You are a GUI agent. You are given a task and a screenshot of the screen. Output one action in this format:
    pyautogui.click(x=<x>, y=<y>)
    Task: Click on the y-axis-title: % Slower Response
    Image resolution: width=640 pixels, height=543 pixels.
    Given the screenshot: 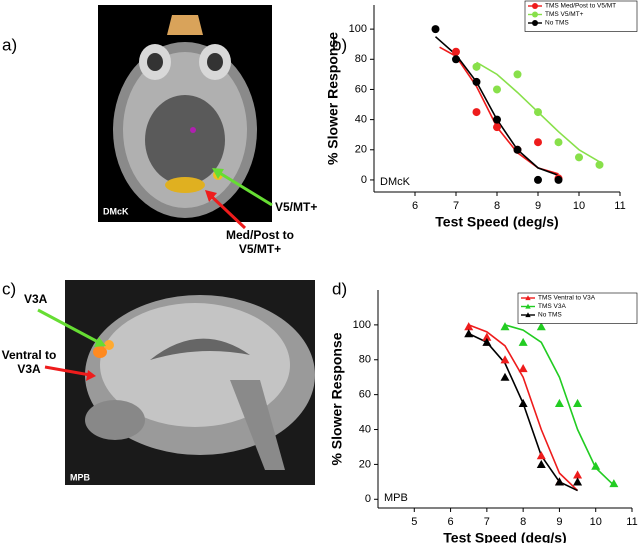 What is the action you would take?
    pyautogui.click(x=337, y=398)
    